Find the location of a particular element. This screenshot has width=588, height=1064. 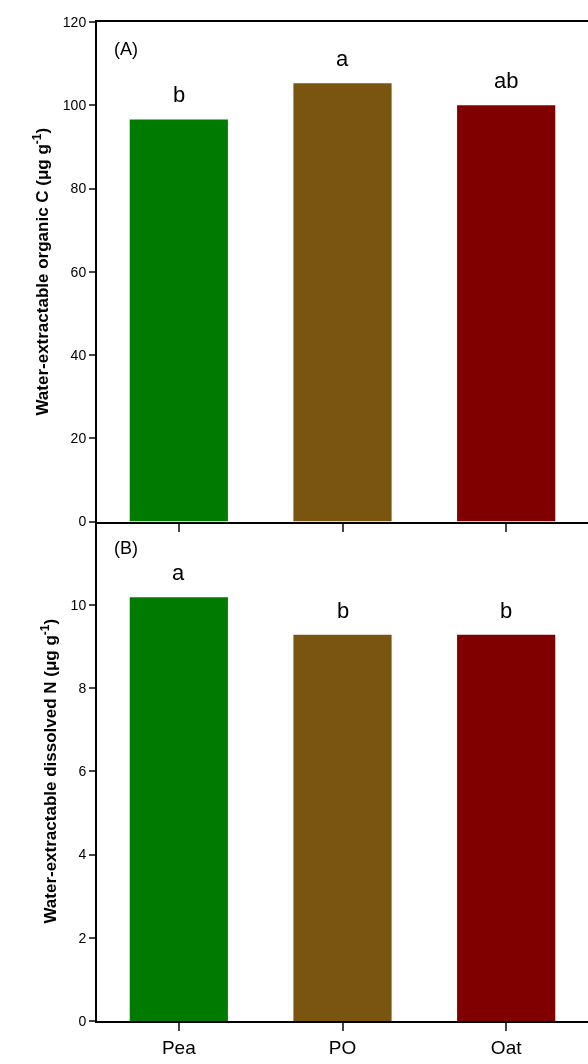

y-tick-label: 40 is located at coordinates (78, 354).